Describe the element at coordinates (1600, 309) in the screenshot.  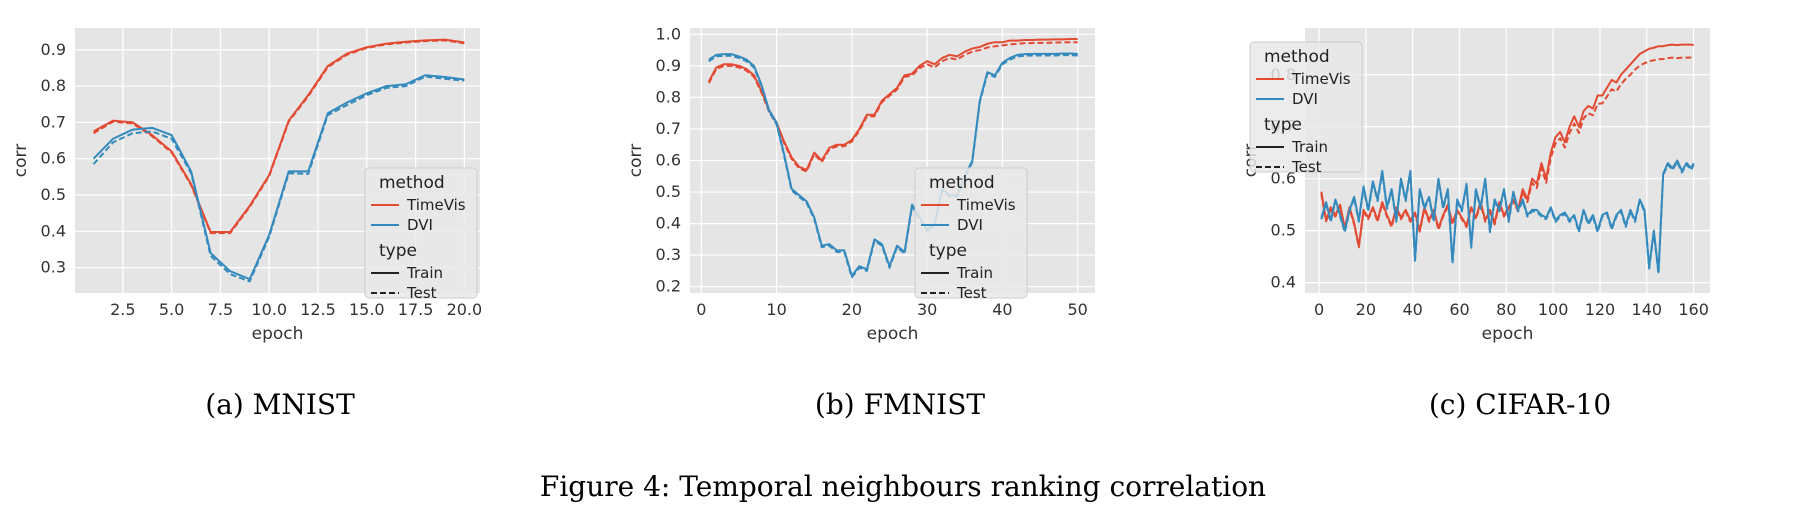
I see `x-tick-label: 120` at that location.